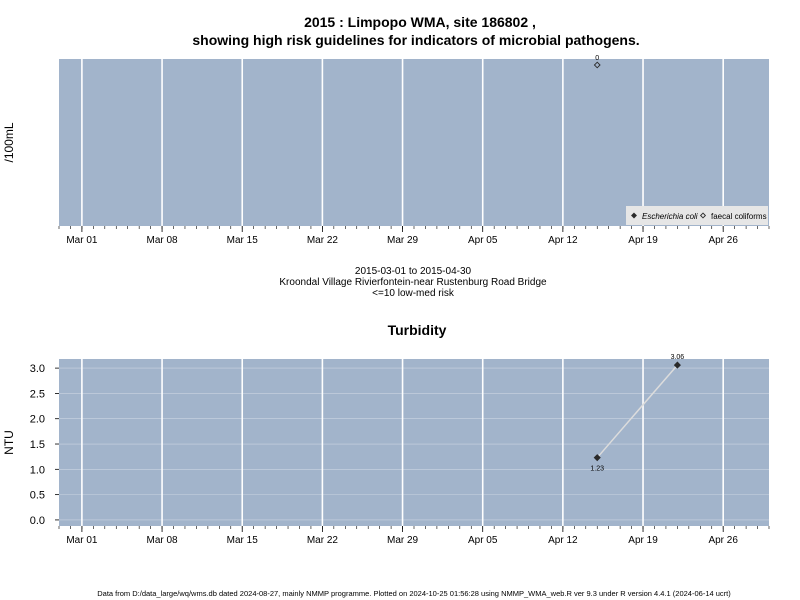 The height and width of the screenshot is (600, 800). Describe the element at coordinates (420, 22) in the screenshot. I see `chart-title-line1: 2015 : Limpopo WMA, site 186802 ,` at that location.